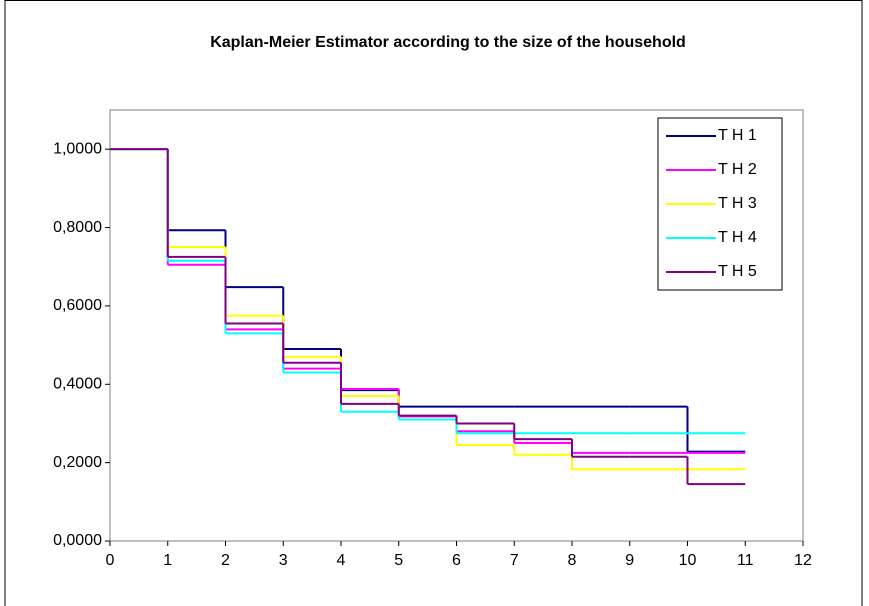 Image resolution: width=869 pixels, height=606 pixels. I want to click on x-tick-label: 7, so click(514, 560).